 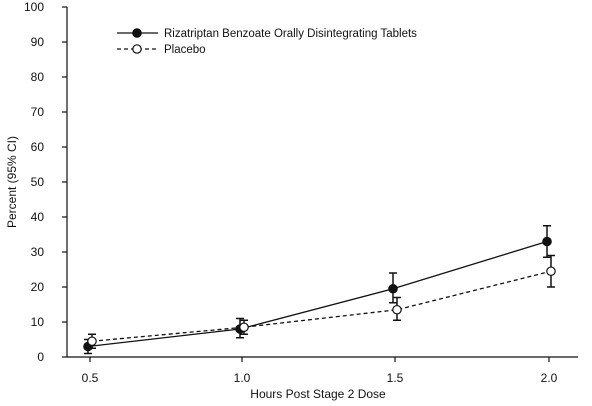 What do you see at coordinates (38, 287) in the screenshot?
I see `y-tick-label: 20` at bounding box center [38, 287].